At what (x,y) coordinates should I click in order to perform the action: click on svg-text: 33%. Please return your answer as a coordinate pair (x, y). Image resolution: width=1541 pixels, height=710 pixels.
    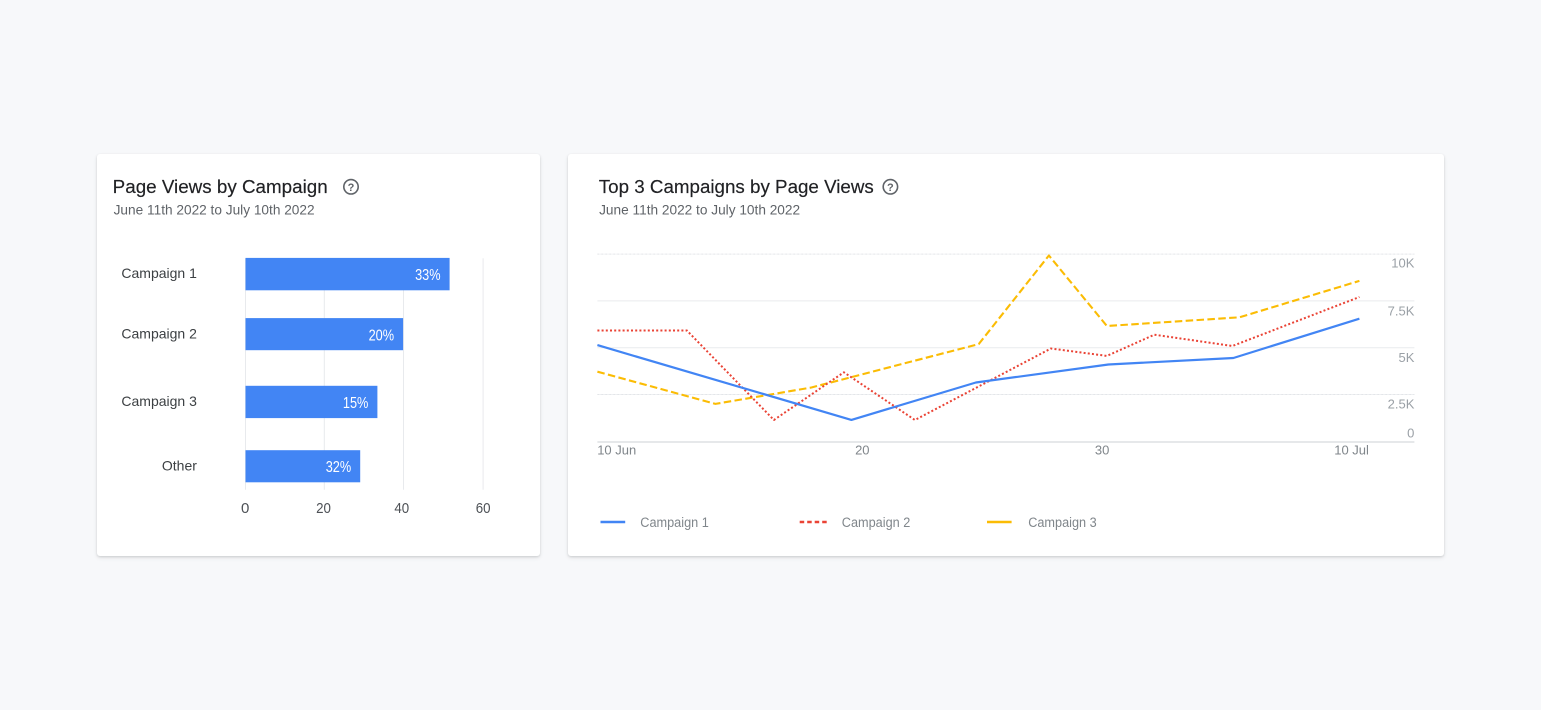
    Looking at the image, I should click on (428, 275).